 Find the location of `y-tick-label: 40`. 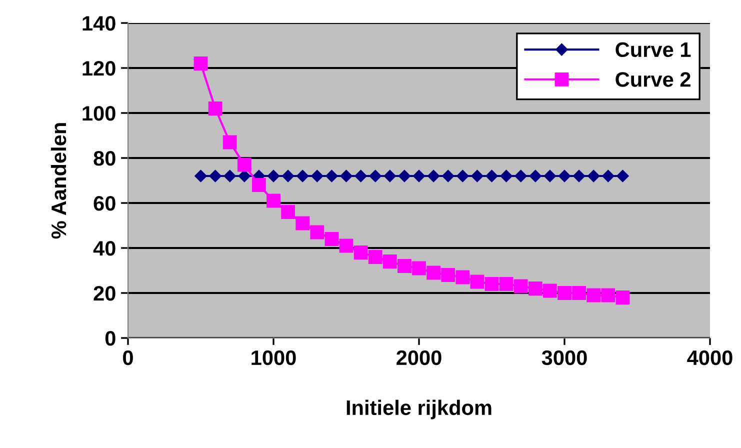

y-tick-label: 40 is located at coordinates (104, 248).